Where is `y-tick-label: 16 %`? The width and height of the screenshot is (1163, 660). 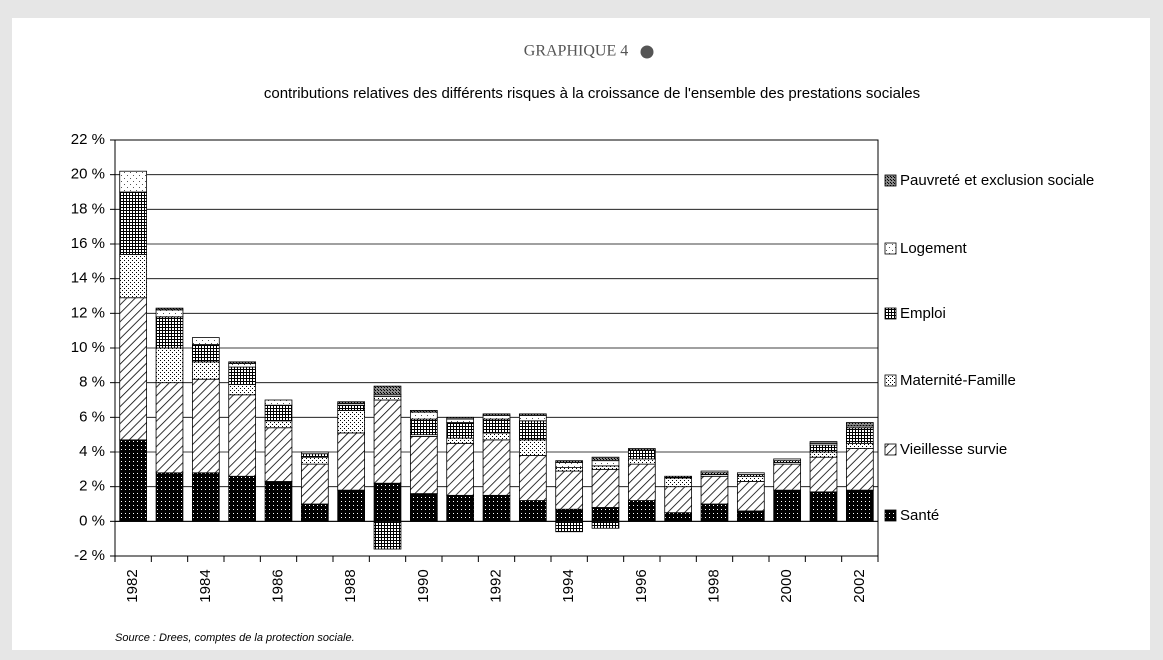 y-tick-label: 16 % is located at coordinates (88, 243).